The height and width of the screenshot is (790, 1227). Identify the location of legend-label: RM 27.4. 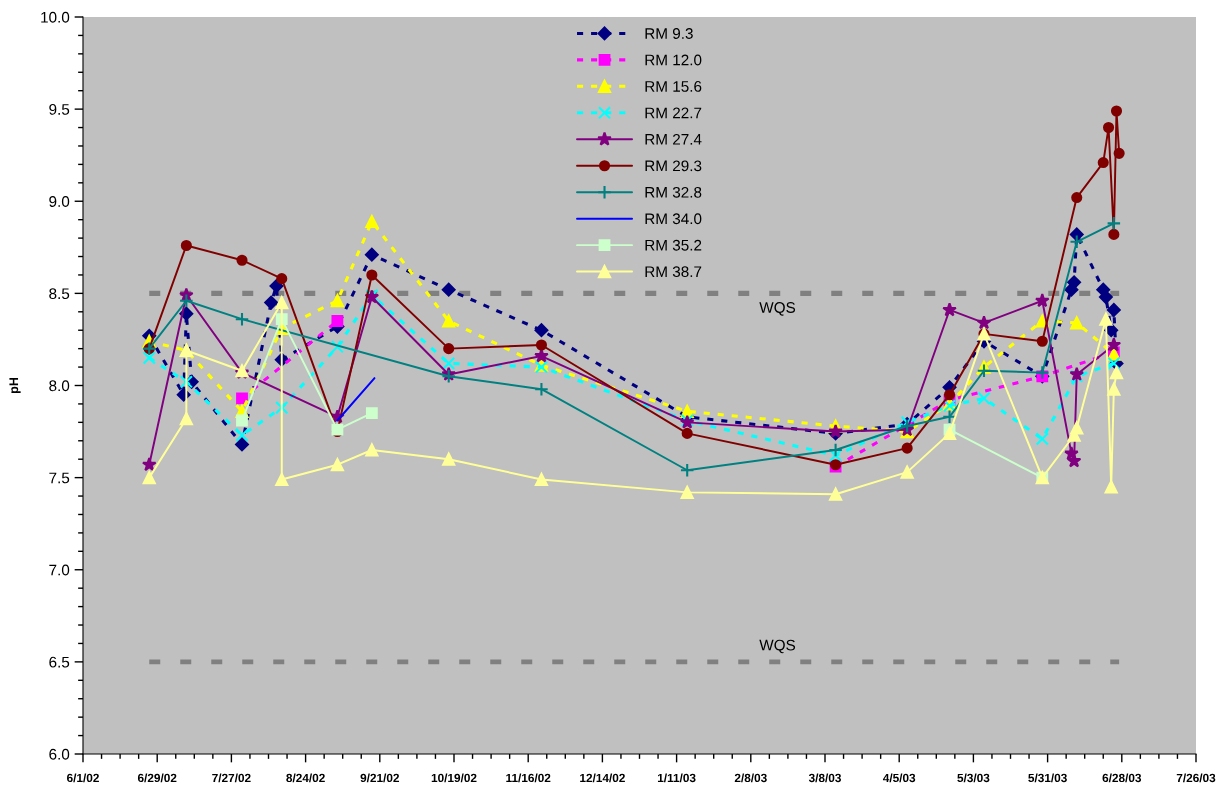
(673, 139).